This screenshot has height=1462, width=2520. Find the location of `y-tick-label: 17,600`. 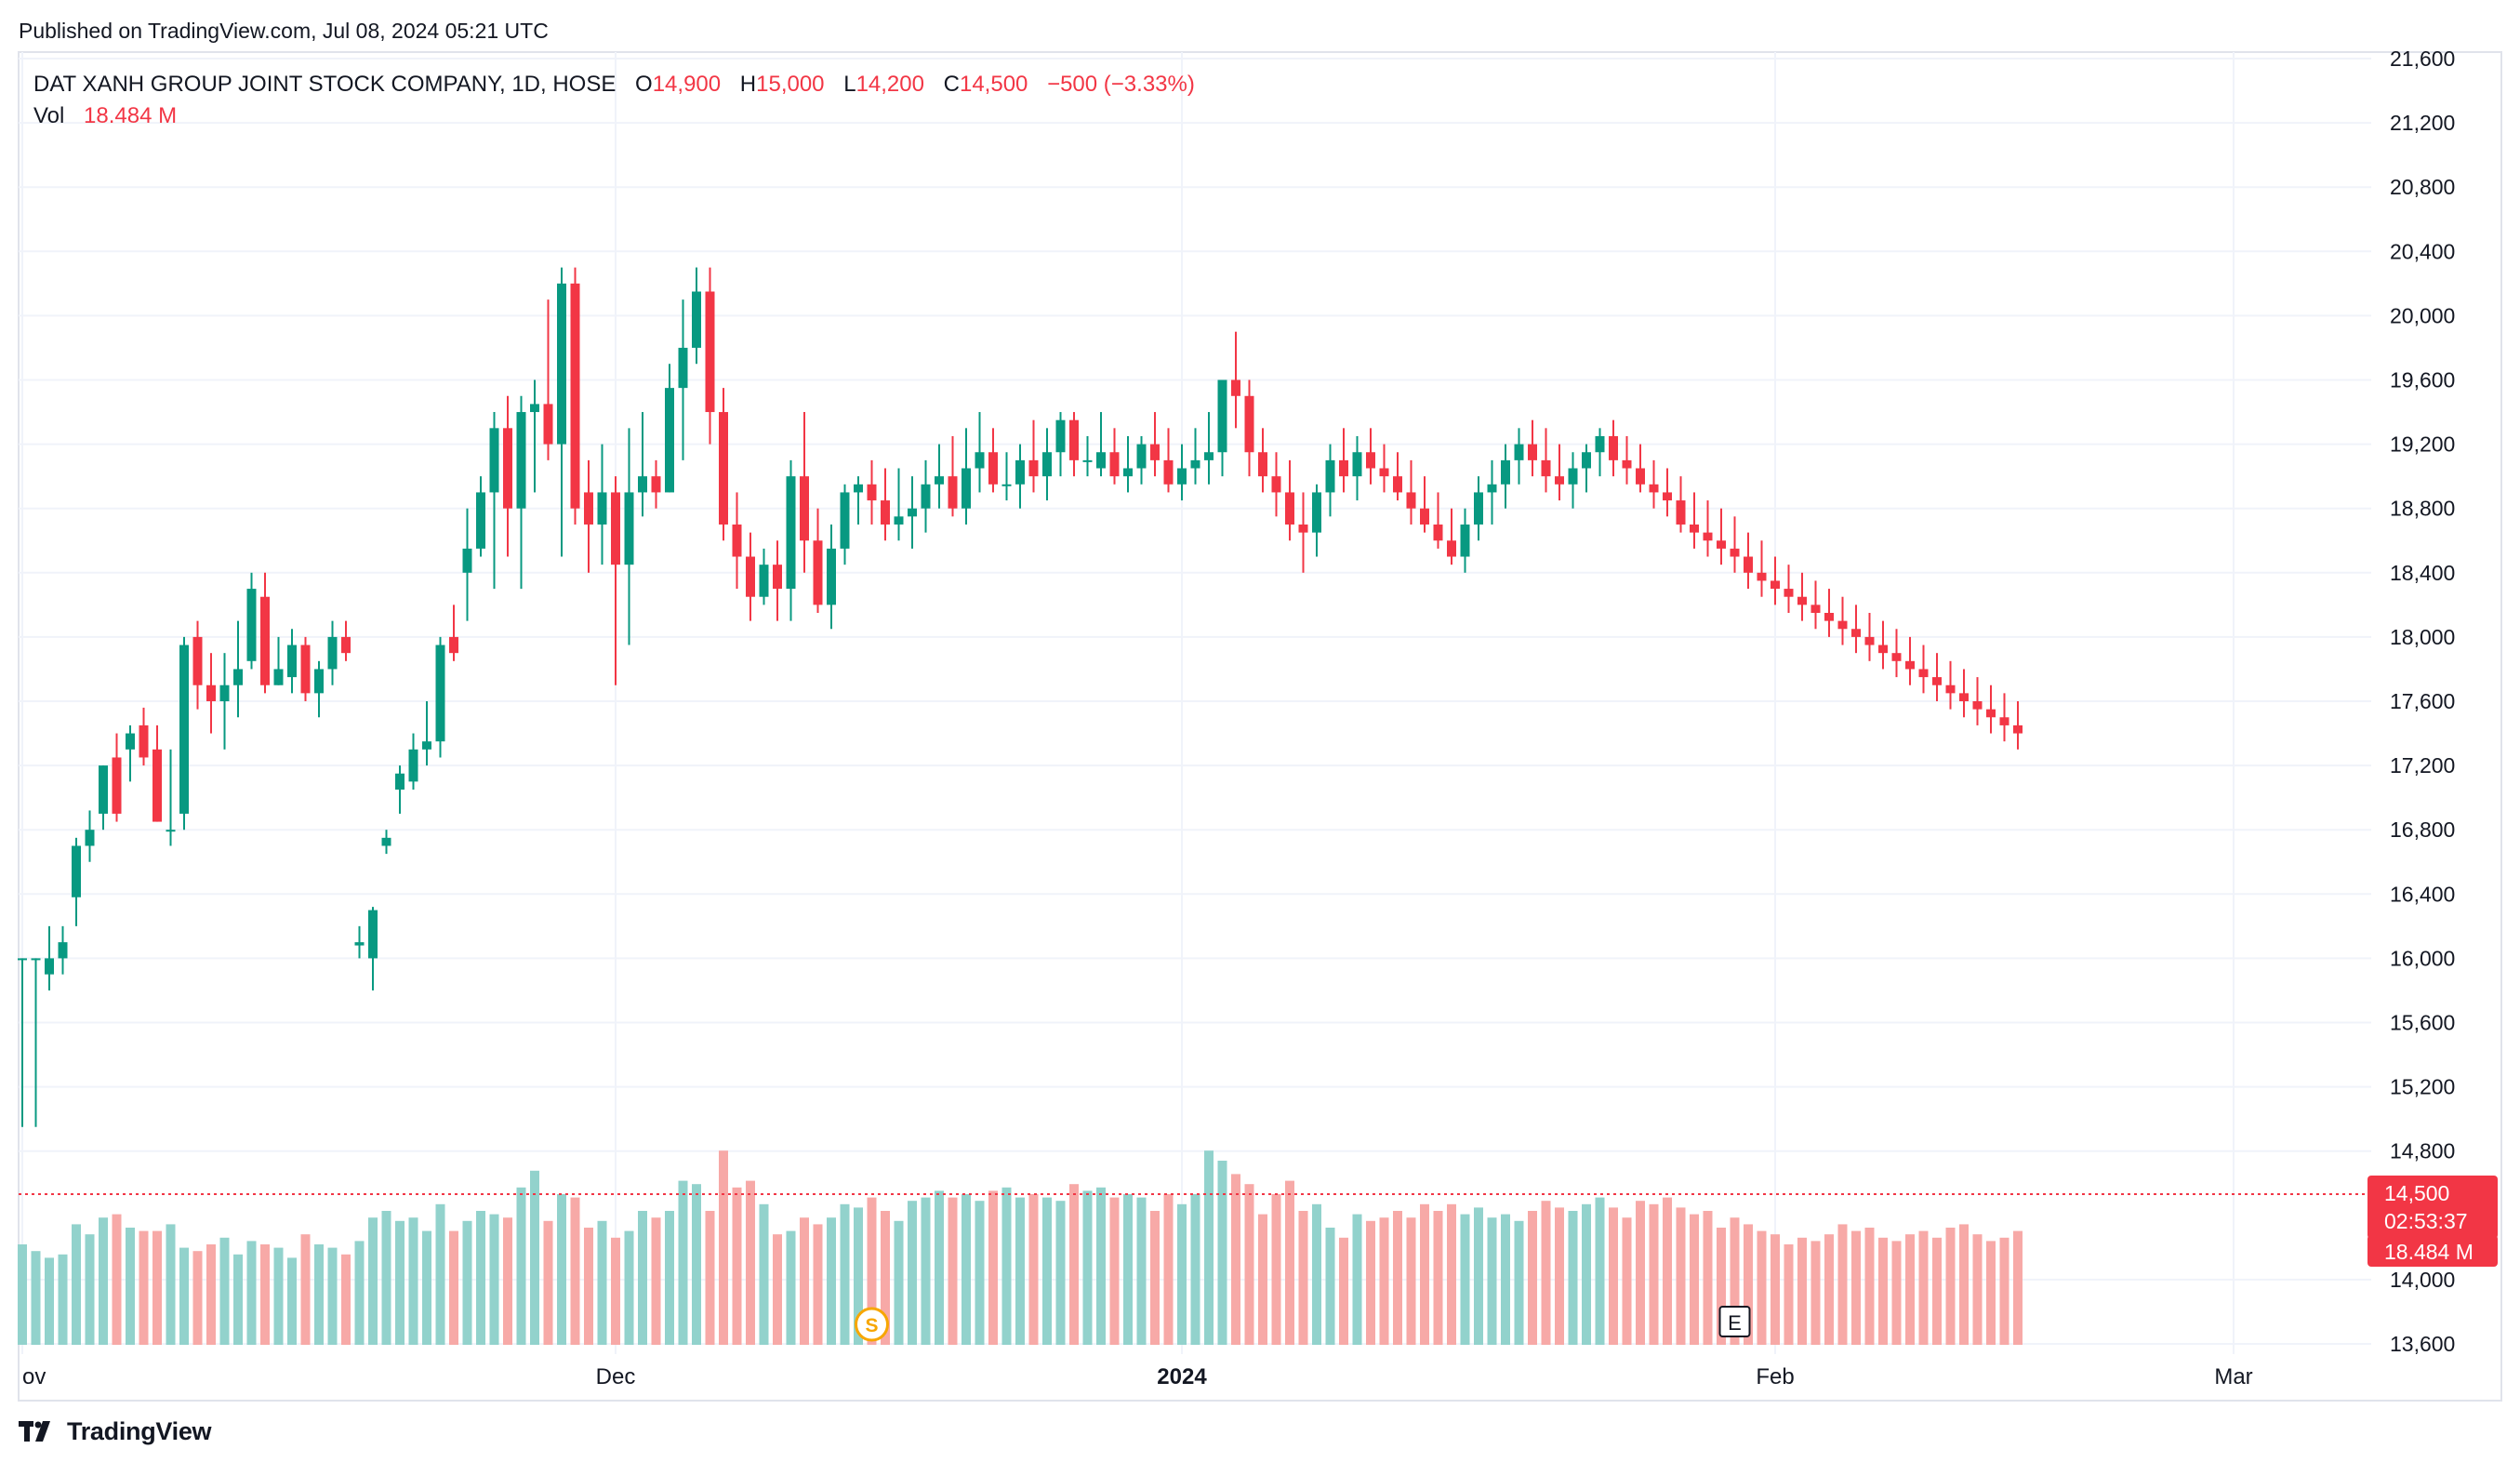

y-tick-label: 17,600 is located at coordinates (2422, 701).